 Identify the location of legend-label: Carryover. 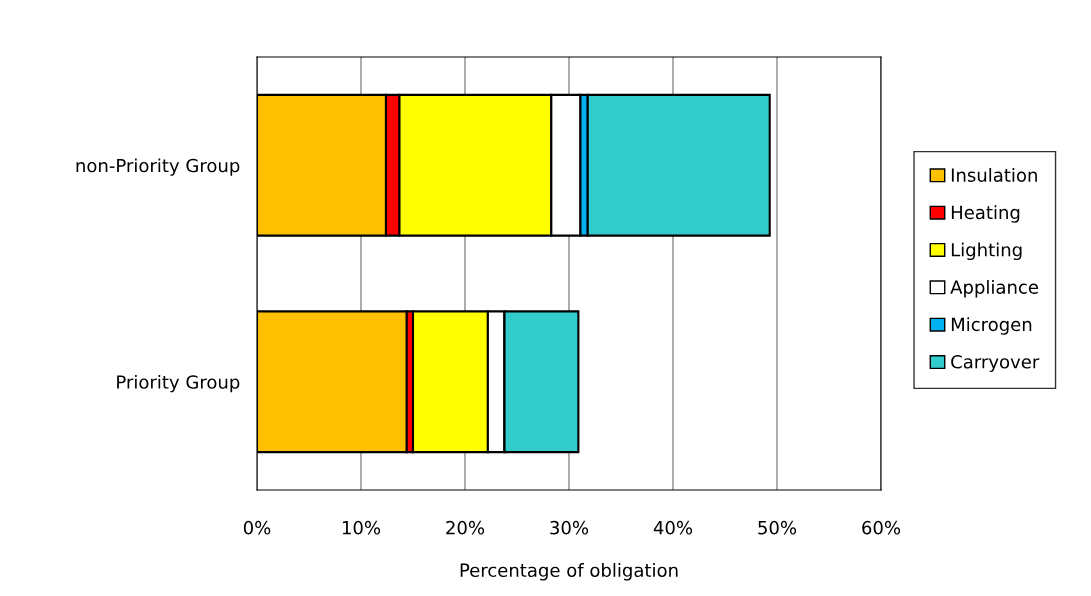
(995, 363).